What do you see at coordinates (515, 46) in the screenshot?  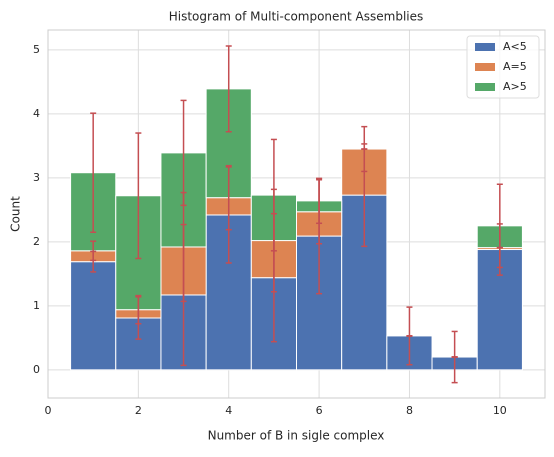 I see `legend-label: A<5` at bounding box center [515, 46].